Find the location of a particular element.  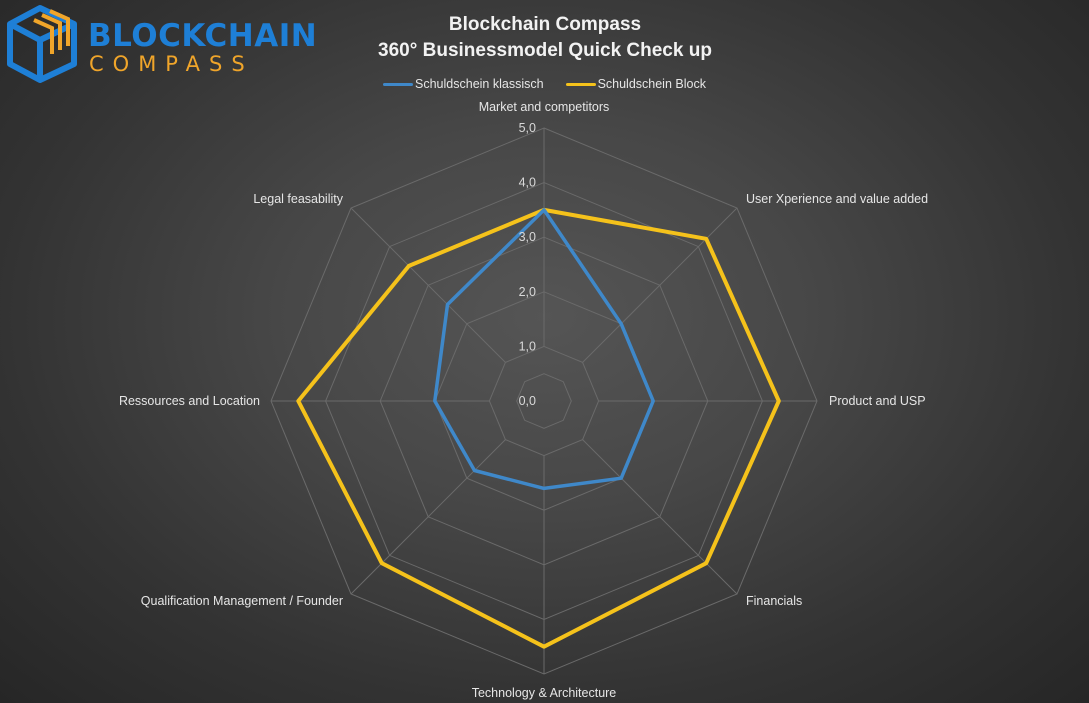

legend-item-schuldschein-klassisch: Schuldschein klassisch is located at coordinates (463, 84).